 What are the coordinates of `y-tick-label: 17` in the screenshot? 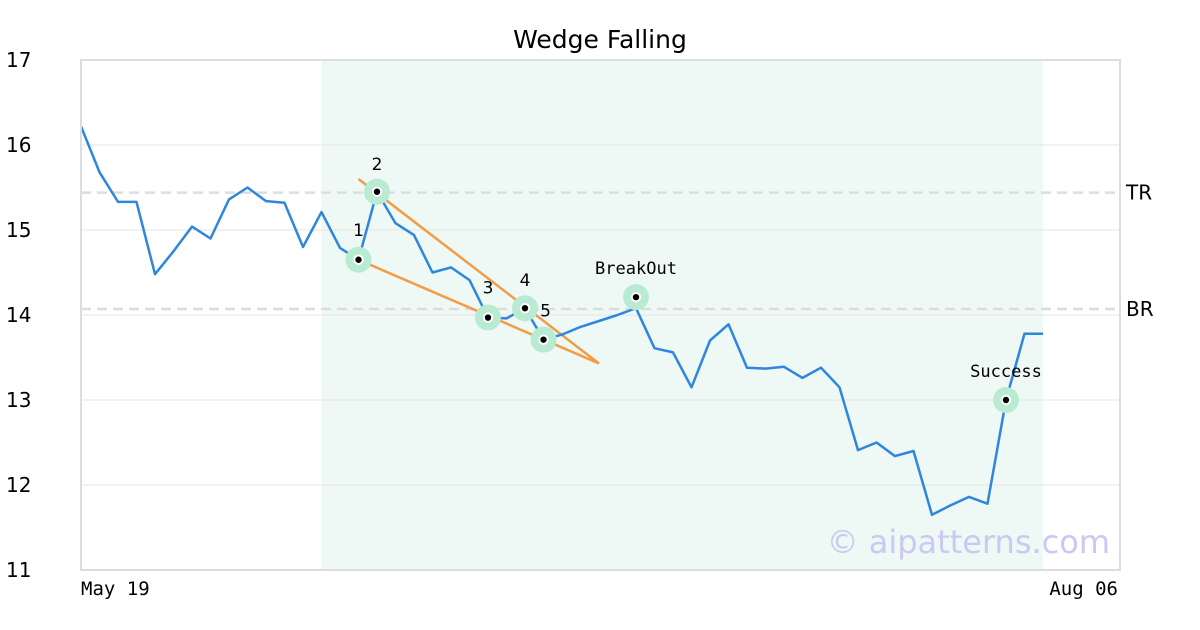 It's located at (18, 60).